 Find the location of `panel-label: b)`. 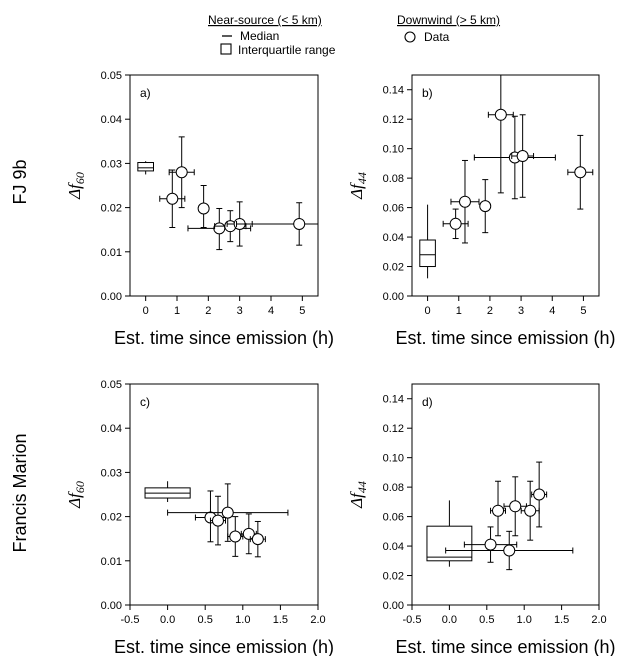

panel-label: b) is located at coordinates (427, 93).